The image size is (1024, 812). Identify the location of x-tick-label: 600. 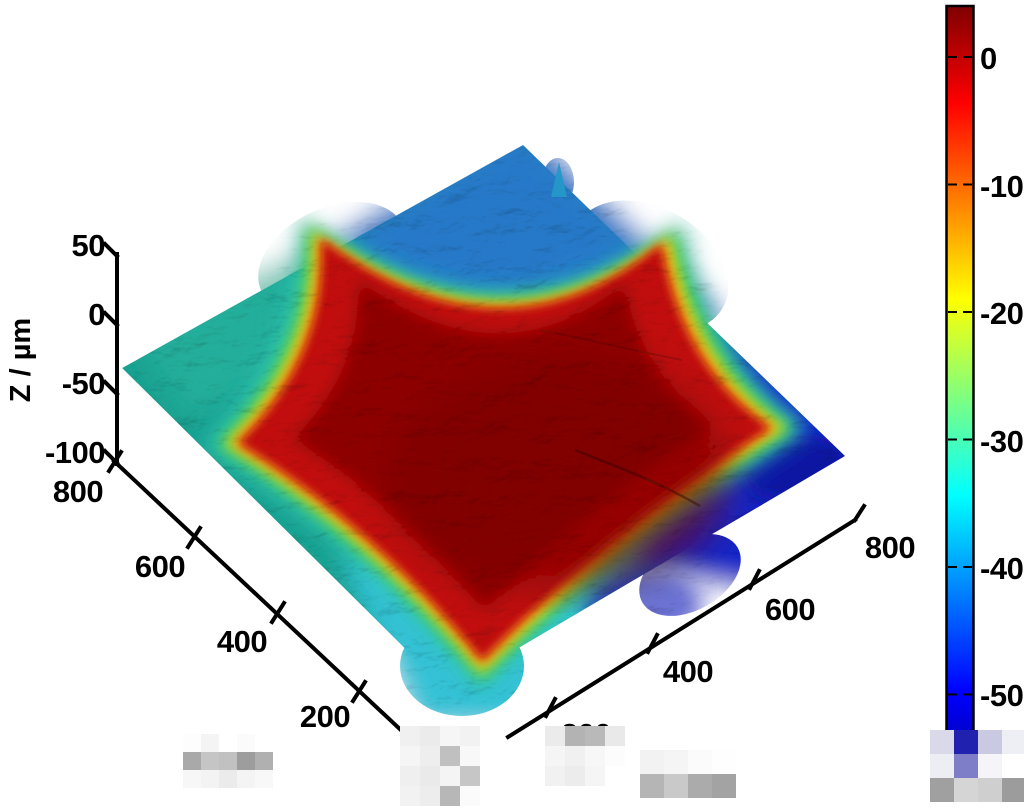
(790, 609).